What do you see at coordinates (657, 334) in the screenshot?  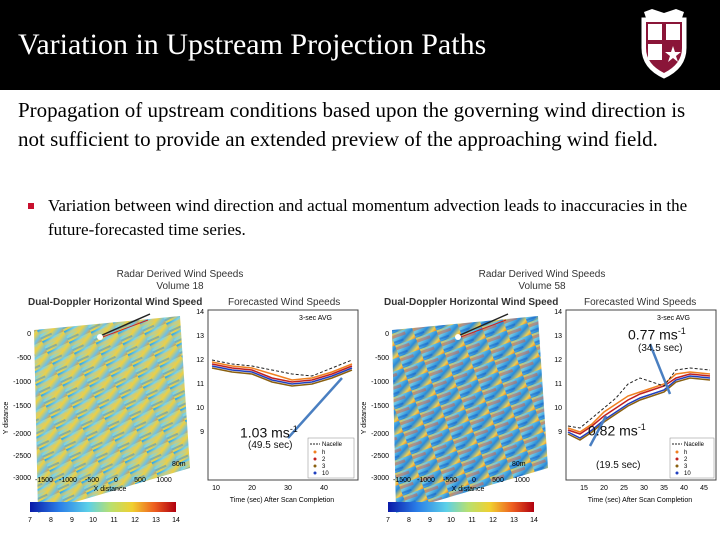 I see `panel2-annotation-value: 0.77 ms-1` at bounding box center [657, 334].